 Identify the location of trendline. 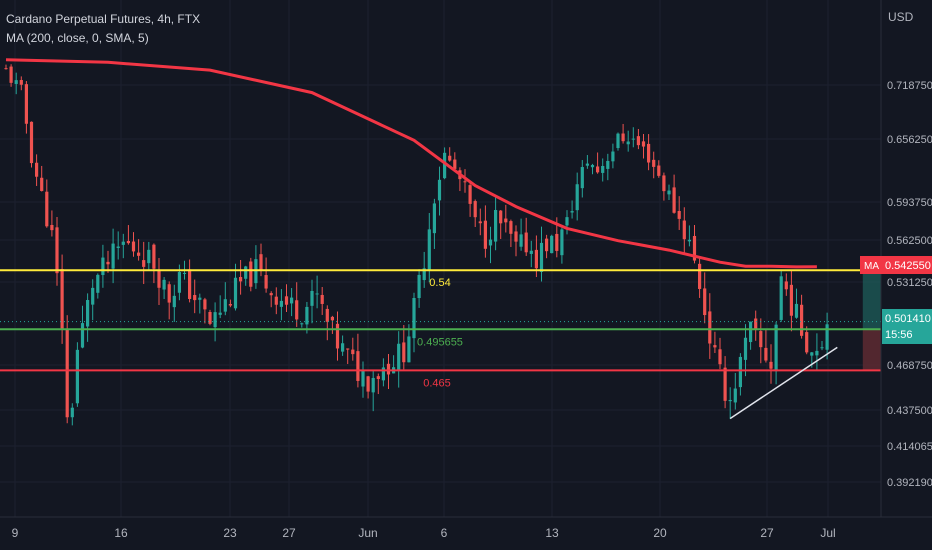
(783, 383).